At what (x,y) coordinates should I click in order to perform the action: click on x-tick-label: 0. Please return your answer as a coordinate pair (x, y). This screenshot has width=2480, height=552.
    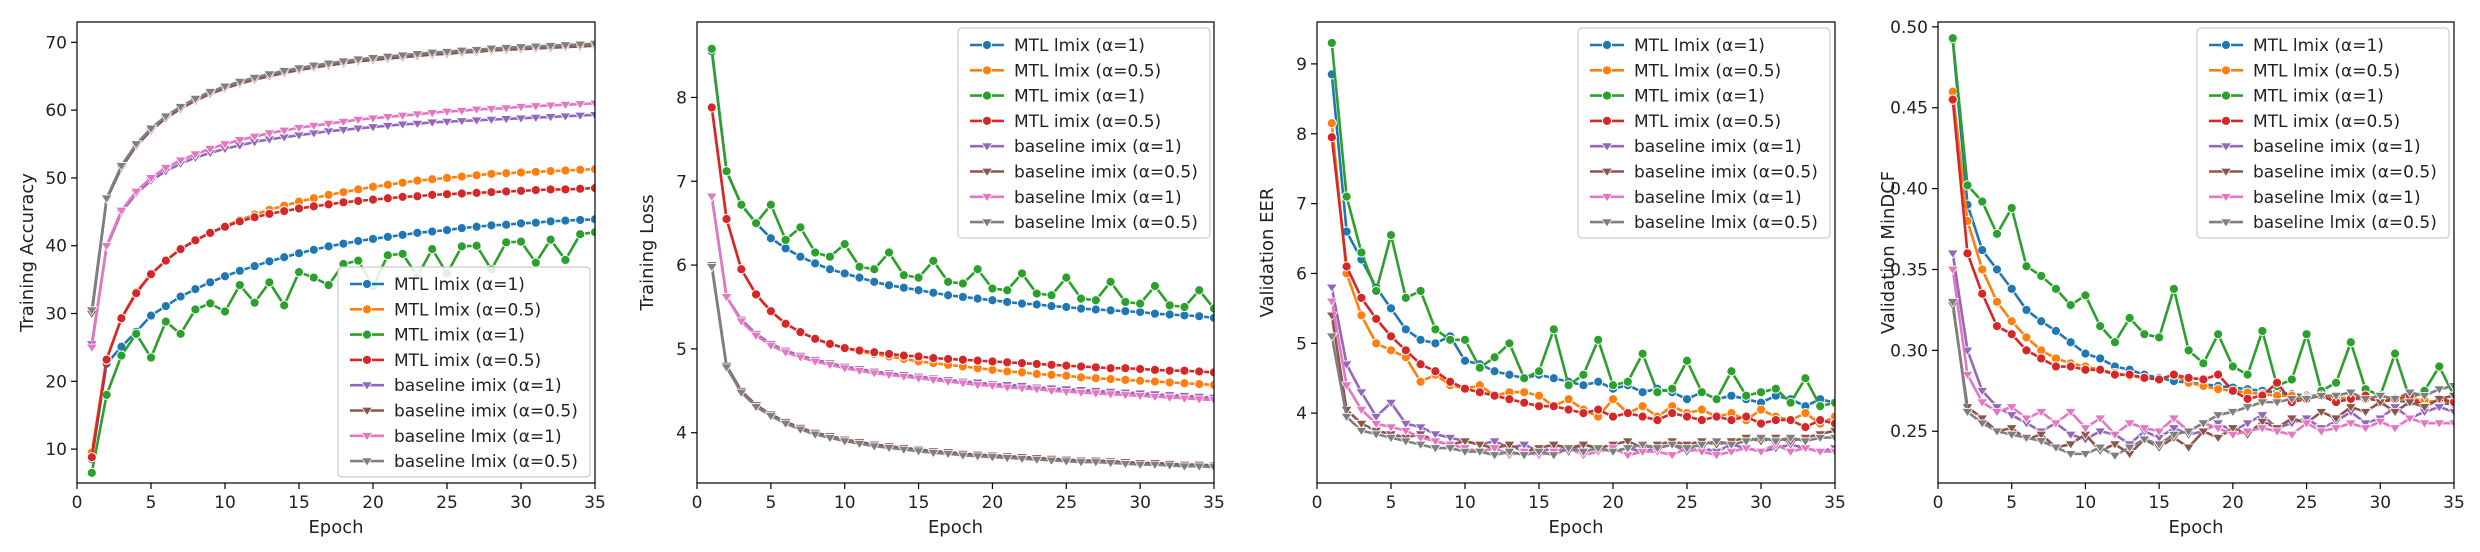
    Looking at the image, I should click on (1317, 503).